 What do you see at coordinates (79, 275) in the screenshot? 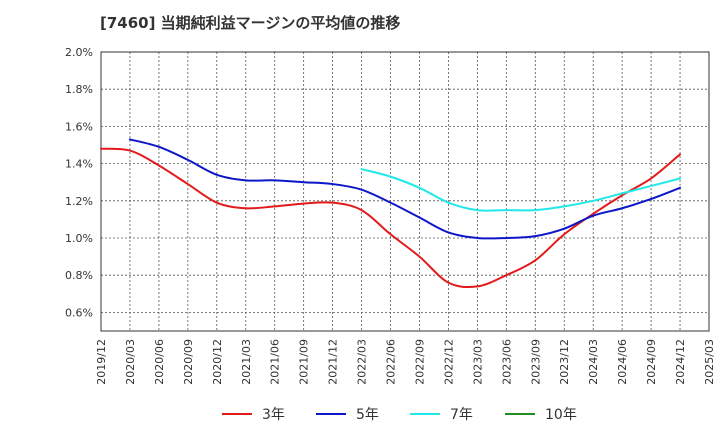
I see `y-tick-label: 0.8%` at bounding box center [79, 275].